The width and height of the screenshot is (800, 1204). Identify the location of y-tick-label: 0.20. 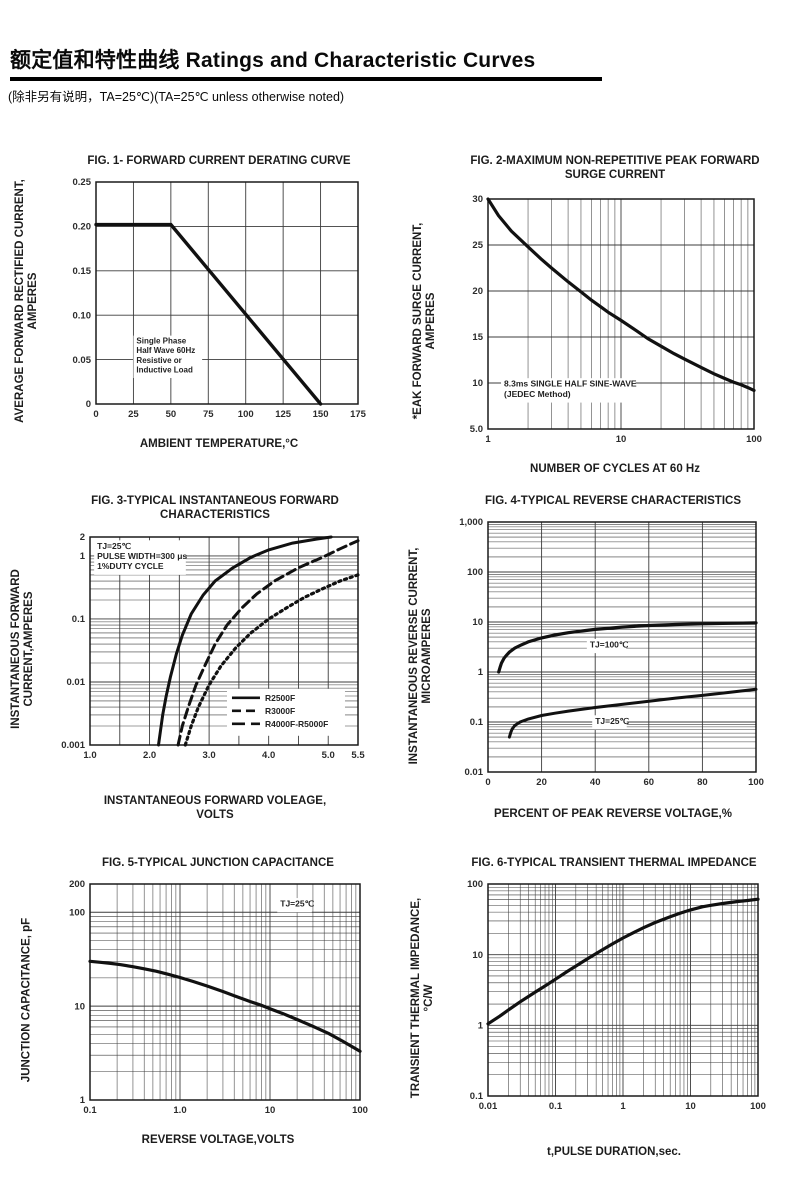
(82, 227).